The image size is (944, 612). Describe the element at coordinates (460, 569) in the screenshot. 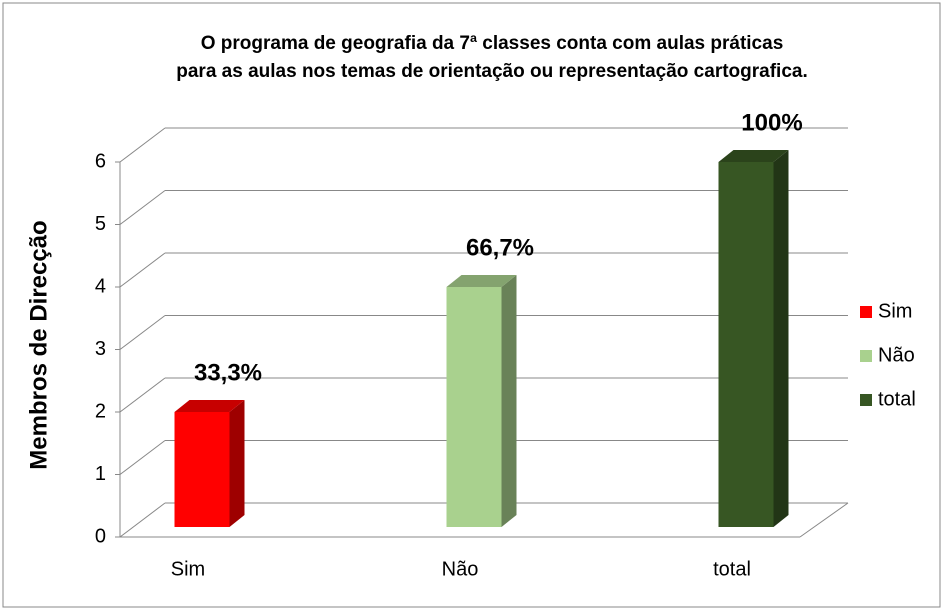

I see `x-tick-label: Não` at that location.